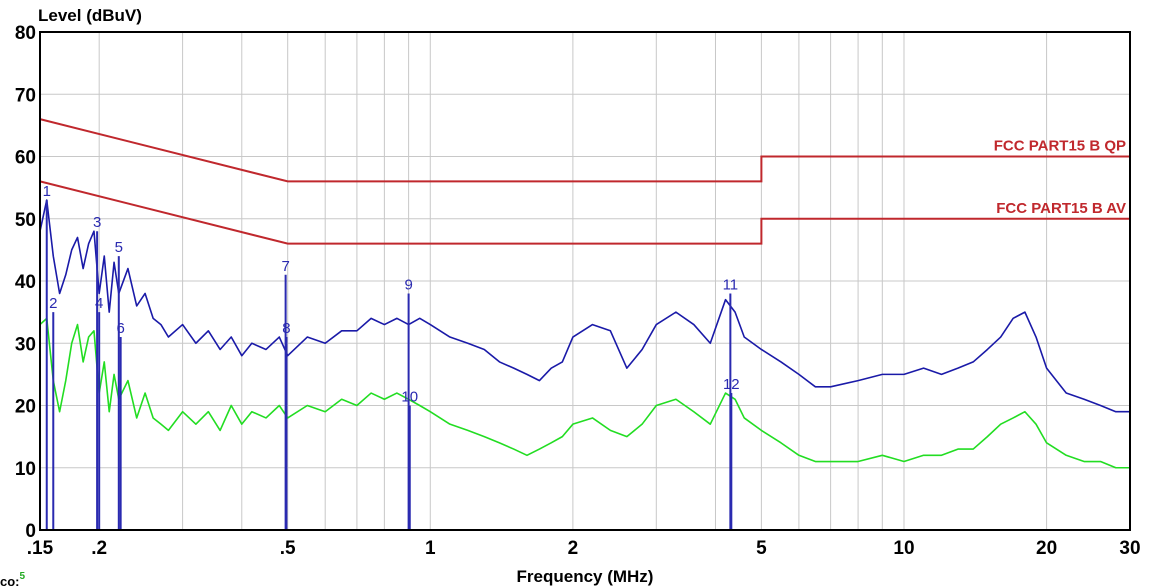  What do you see at coordinates (430, 548) in the screenshot?
I see `x-tick-label: 1` at bounding box center [430, 548].